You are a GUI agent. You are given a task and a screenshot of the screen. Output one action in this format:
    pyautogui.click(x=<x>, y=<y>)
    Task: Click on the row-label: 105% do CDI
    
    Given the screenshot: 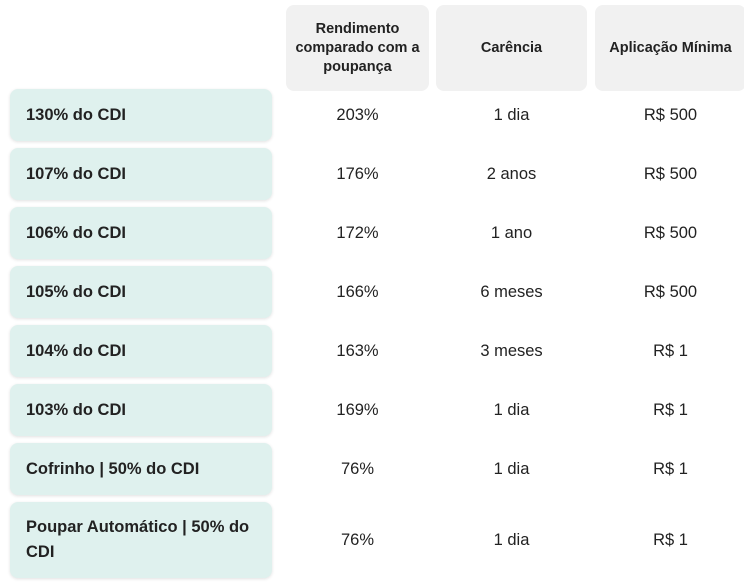 What is the action you would take?
    pyautogui.click(x=141, y=292)
    